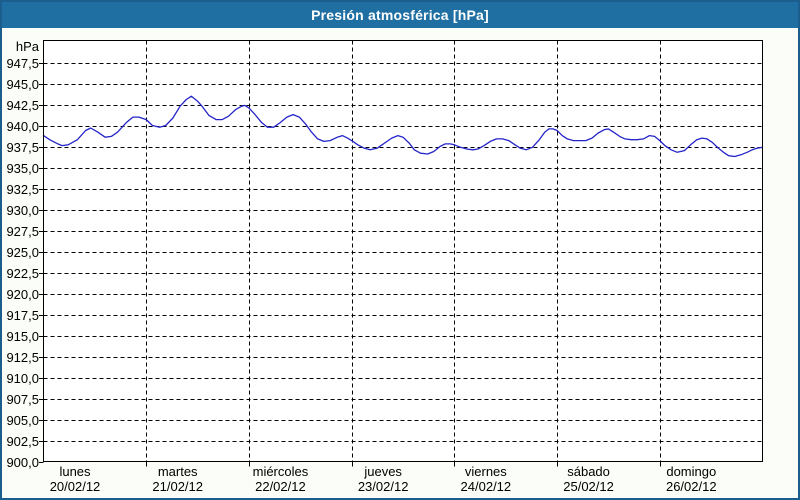 The width and height of the screenshot is (800, 500). What do you see at coordinates (177, 471) in the screenshot?
I see `day-name: martes` at bounding box center [177, 471].